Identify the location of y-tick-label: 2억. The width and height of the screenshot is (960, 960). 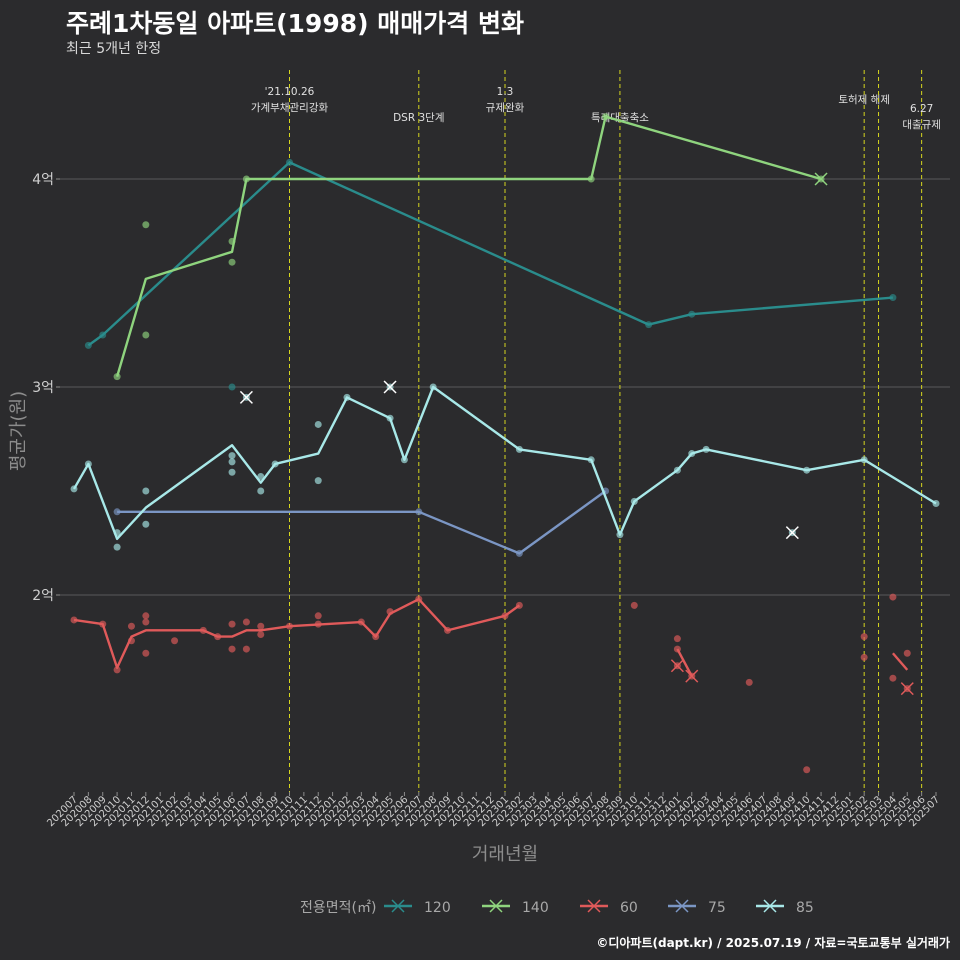
(43, 596).